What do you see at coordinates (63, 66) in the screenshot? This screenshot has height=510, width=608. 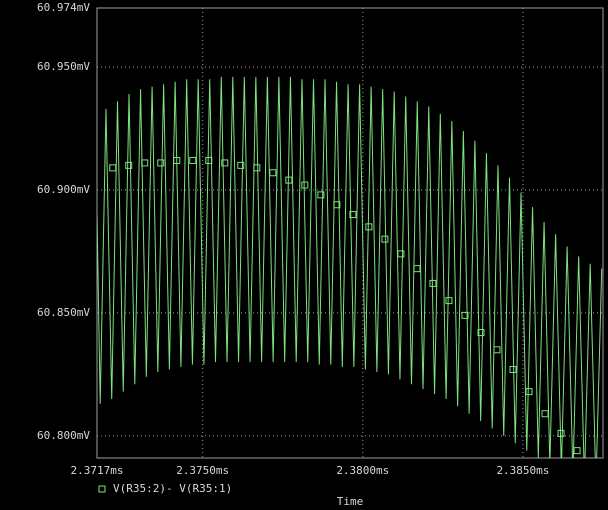 I see `y-tick-label: 60.950mV` at bounding box center [63, 66].